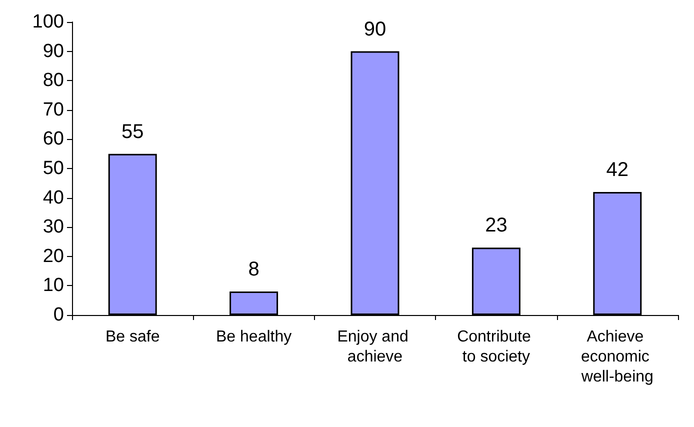 This screenshot has width=694, height=427. What do you see at coordinates (254, 269) in the screenshot?
I see `data-label: 8` at bounding box center [254, 269].